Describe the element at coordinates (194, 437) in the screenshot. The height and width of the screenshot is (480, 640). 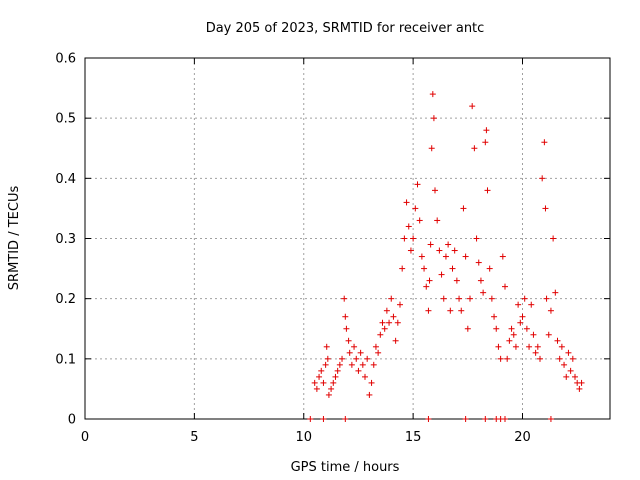
I see `x-tick-label: 5` at that location.